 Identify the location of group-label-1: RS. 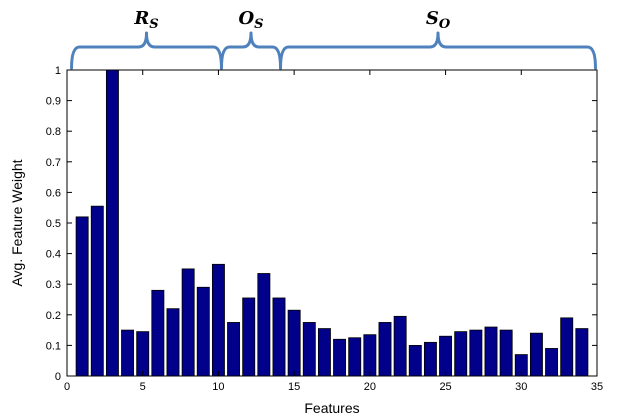
(145, 20).